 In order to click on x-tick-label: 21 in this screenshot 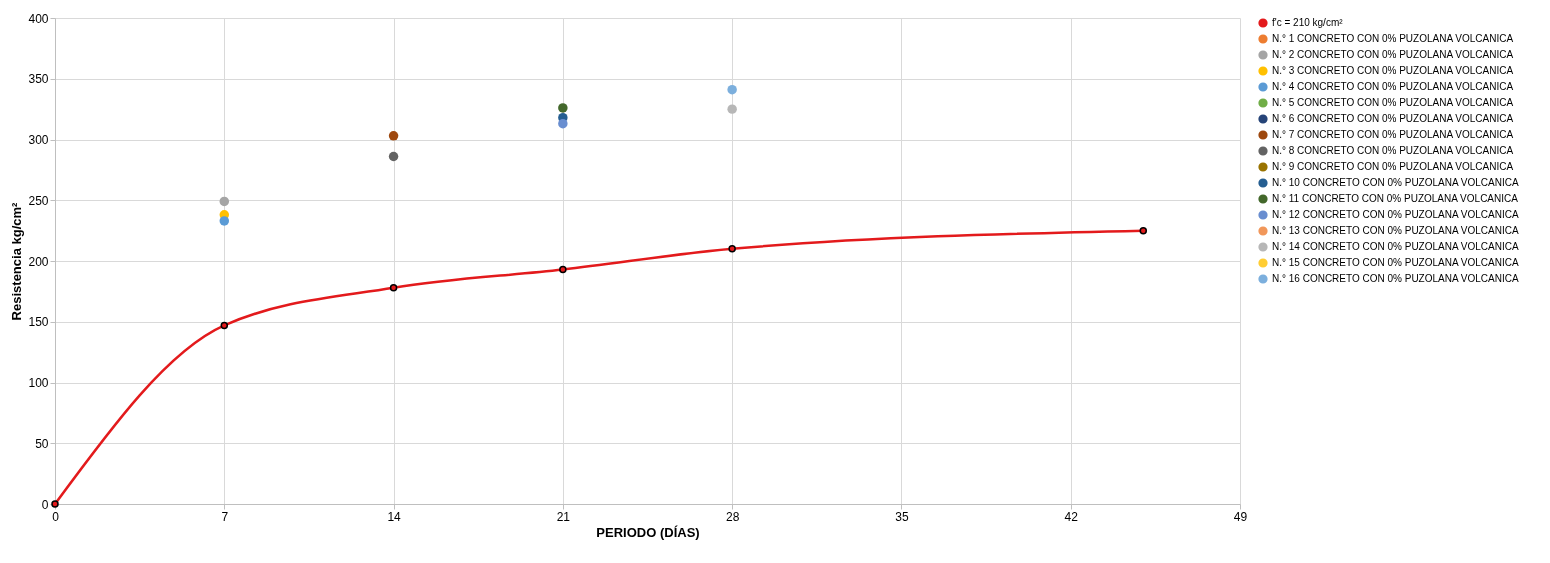, I will do `click(563, 516)`.